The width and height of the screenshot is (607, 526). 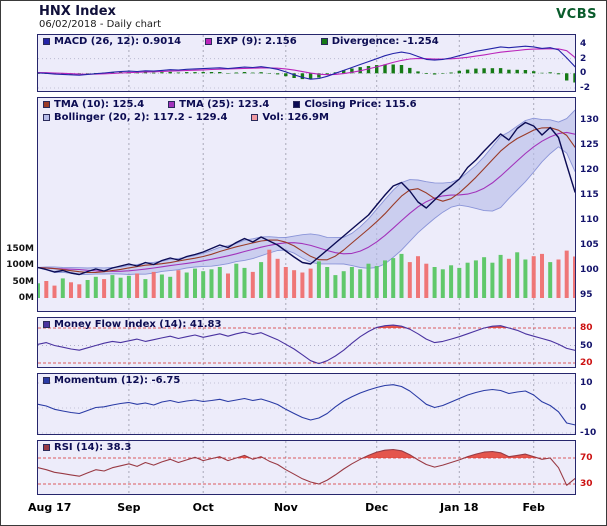 I want to click on legend-item: Vol: 126.9M, so click(x=290, y=117).